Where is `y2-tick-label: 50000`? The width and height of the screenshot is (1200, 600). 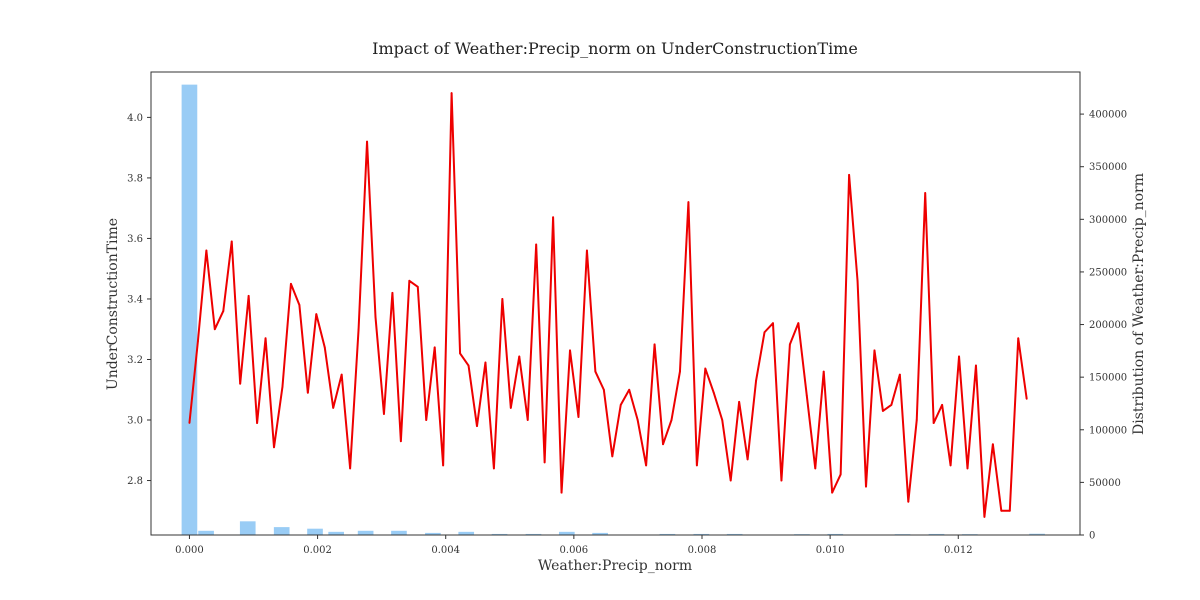 y2-tick-label: 50000 is located at coordinates (1105, 483).